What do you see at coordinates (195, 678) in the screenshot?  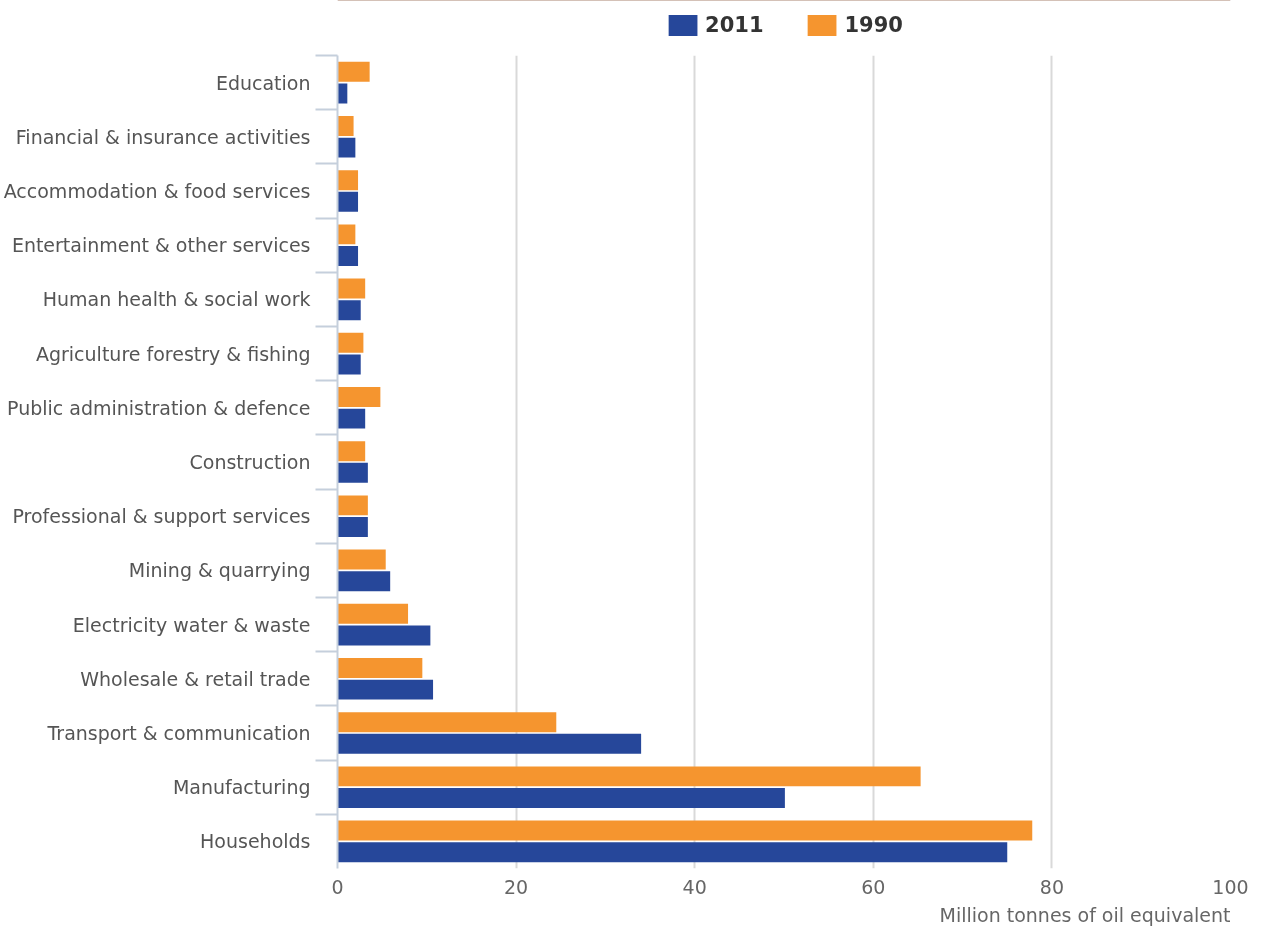 I see `y-tick-label: Wholesale & retail trade` at bounding box center [195, 678].